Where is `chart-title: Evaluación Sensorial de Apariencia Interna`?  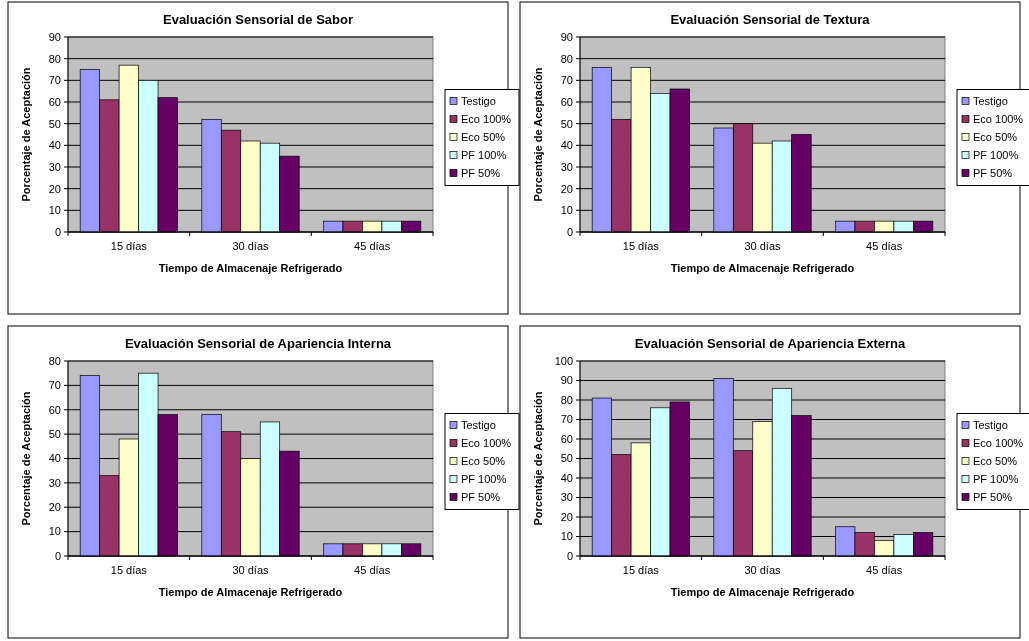 chart-title: Evaluación Sensorial de Apariencia Interna is located at coordinates (258, 343).